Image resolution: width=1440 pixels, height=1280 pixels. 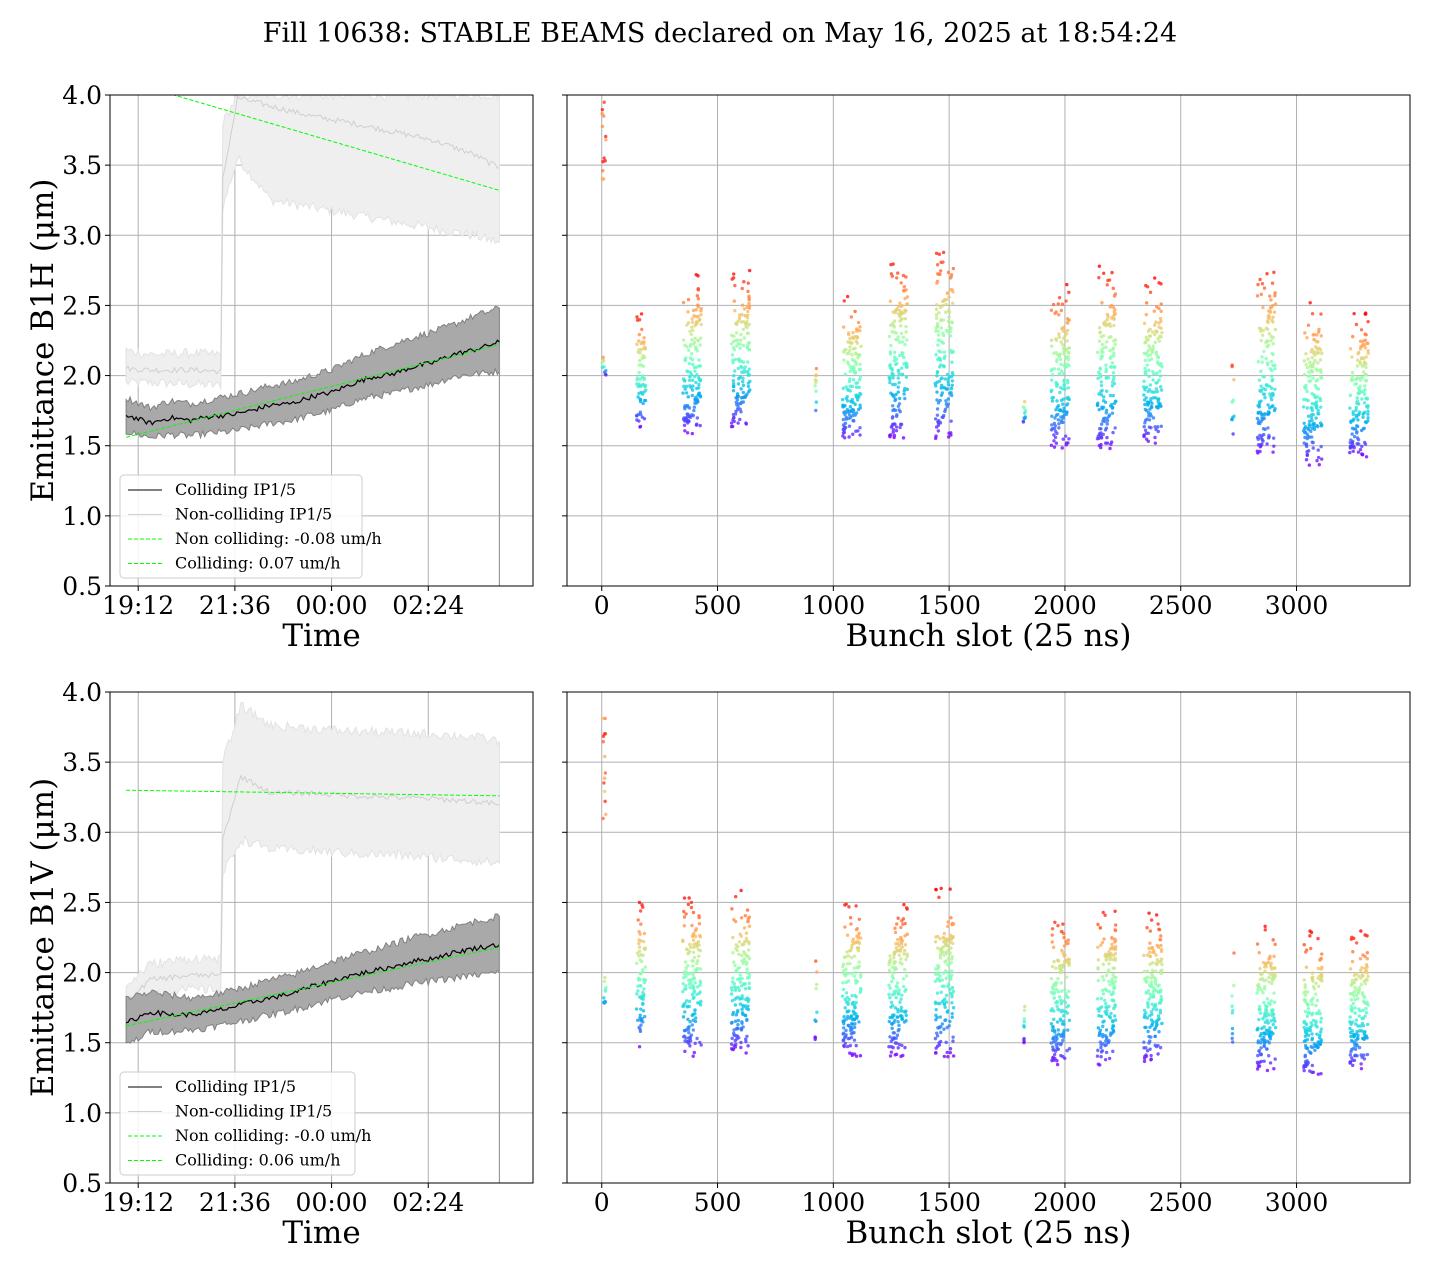 I want to click on xtick-label: 00:00, so click(x=332, y=605).